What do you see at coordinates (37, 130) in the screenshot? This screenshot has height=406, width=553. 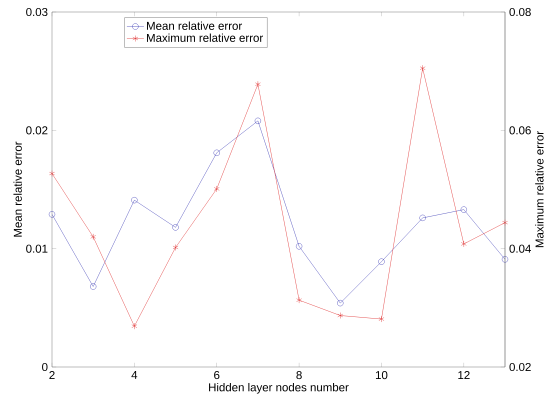 I see `y-tick-label: 0.02` at bounding box center [37, 130].